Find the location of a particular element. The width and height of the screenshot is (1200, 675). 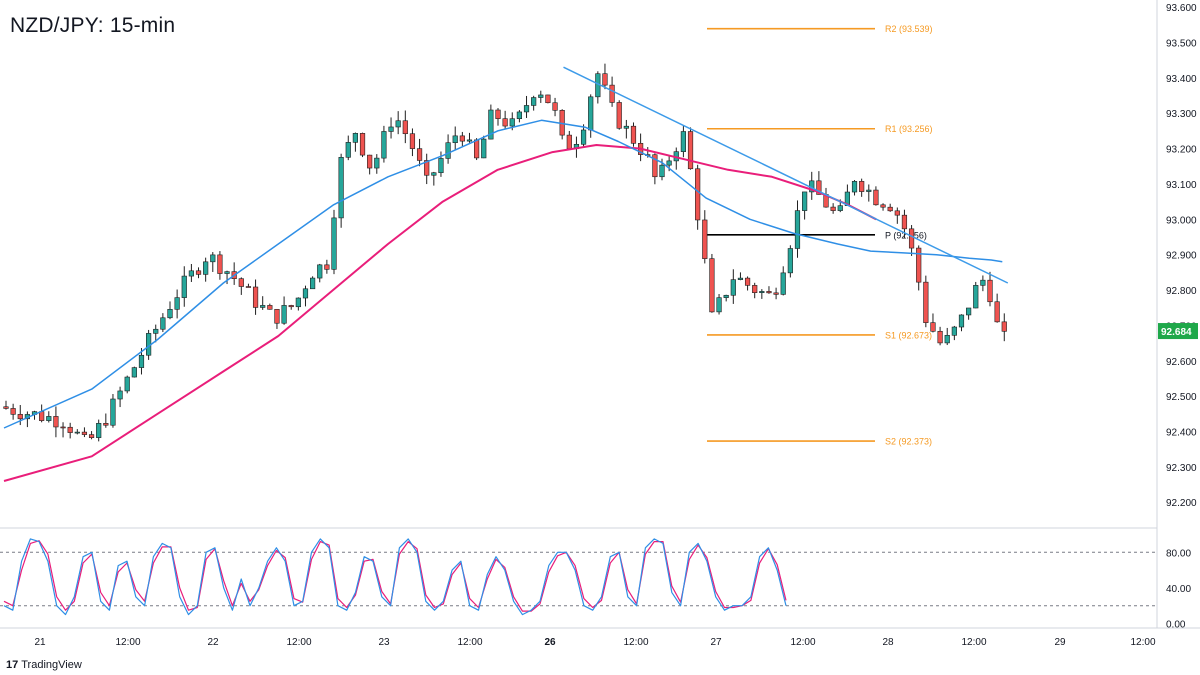

y-tick-label: 92.300 is located at coordinates (1181, 468).